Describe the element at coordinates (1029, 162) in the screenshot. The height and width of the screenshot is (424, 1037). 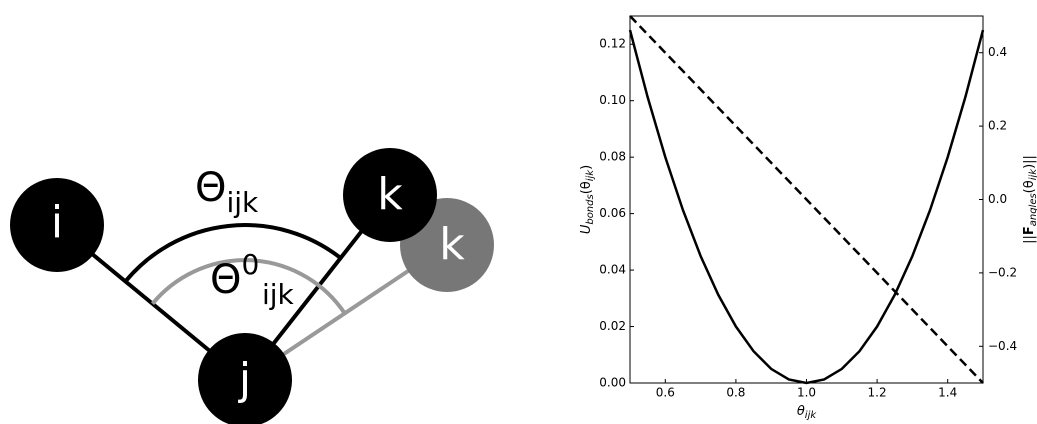
I see `label-part: )||` at that location.